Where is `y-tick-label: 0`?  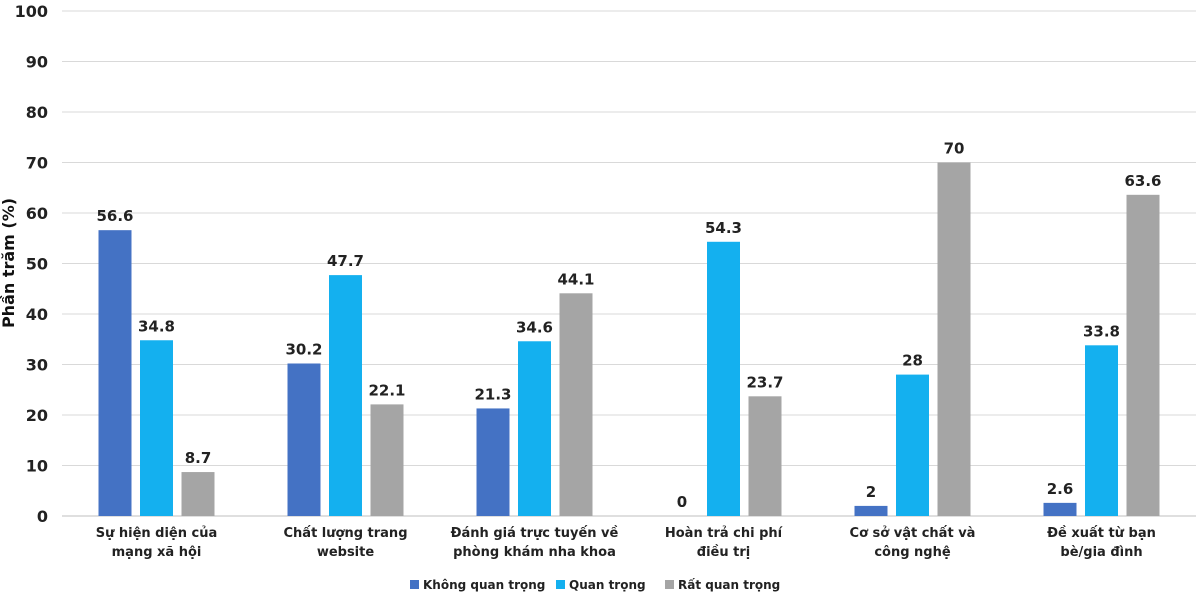 y-tick-label: 0 is located at coordinates (42, 516).